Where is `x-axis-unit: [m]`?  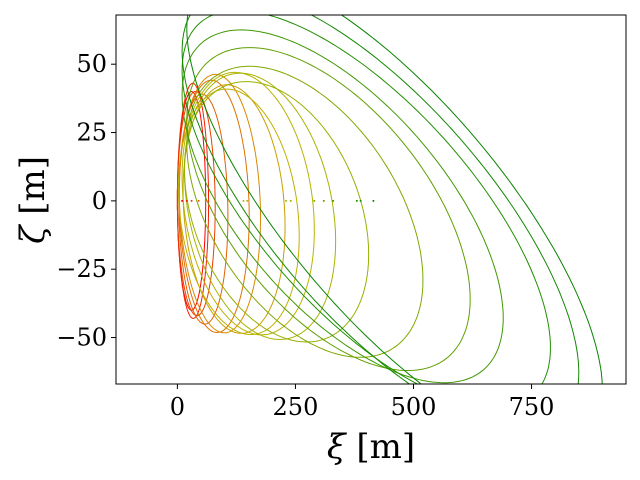
x-axis-unit: [m] is located at coordinates (381, 447).